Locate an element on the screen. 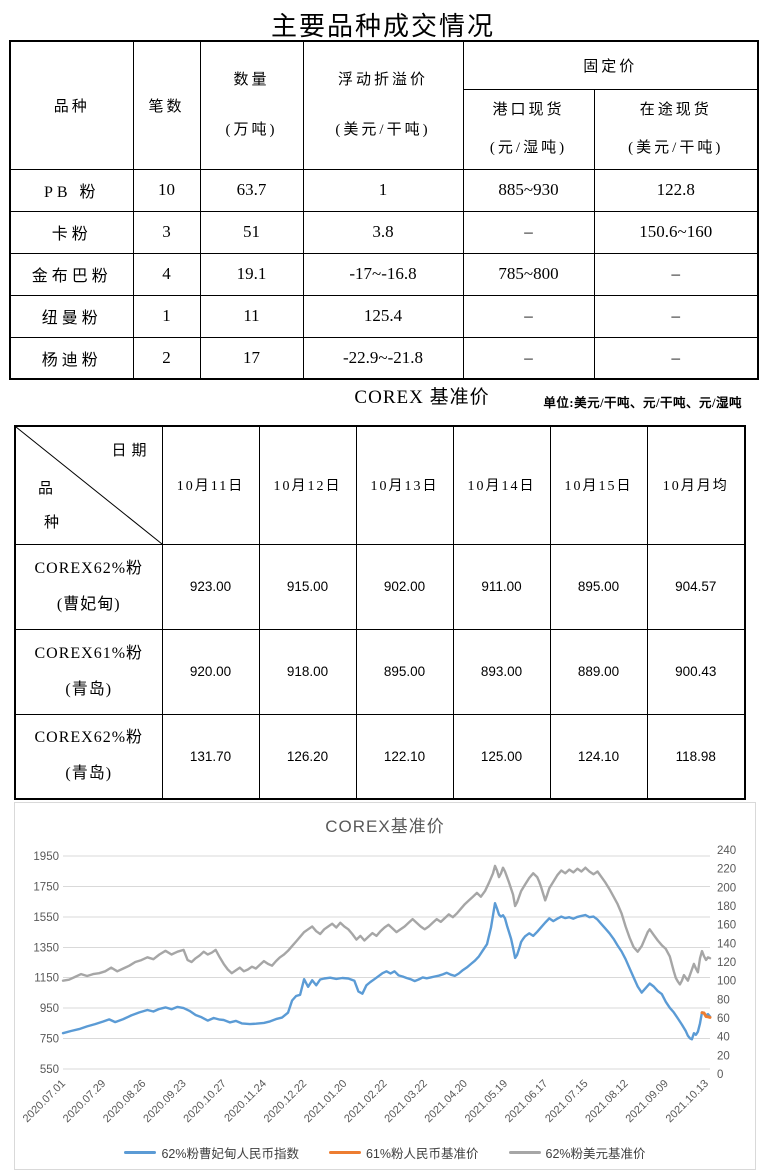  axis-tick-label: 0 is located at coordinates (720, 1075).